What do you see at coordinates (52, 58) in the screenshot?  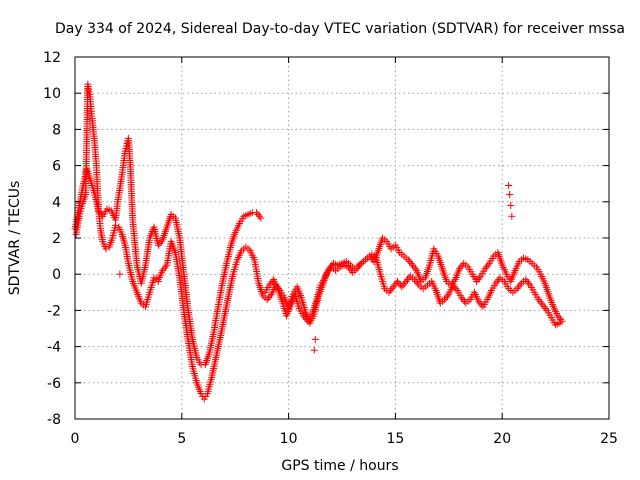 I see `y-tick-label: 12` at bounding box center [52, 58].